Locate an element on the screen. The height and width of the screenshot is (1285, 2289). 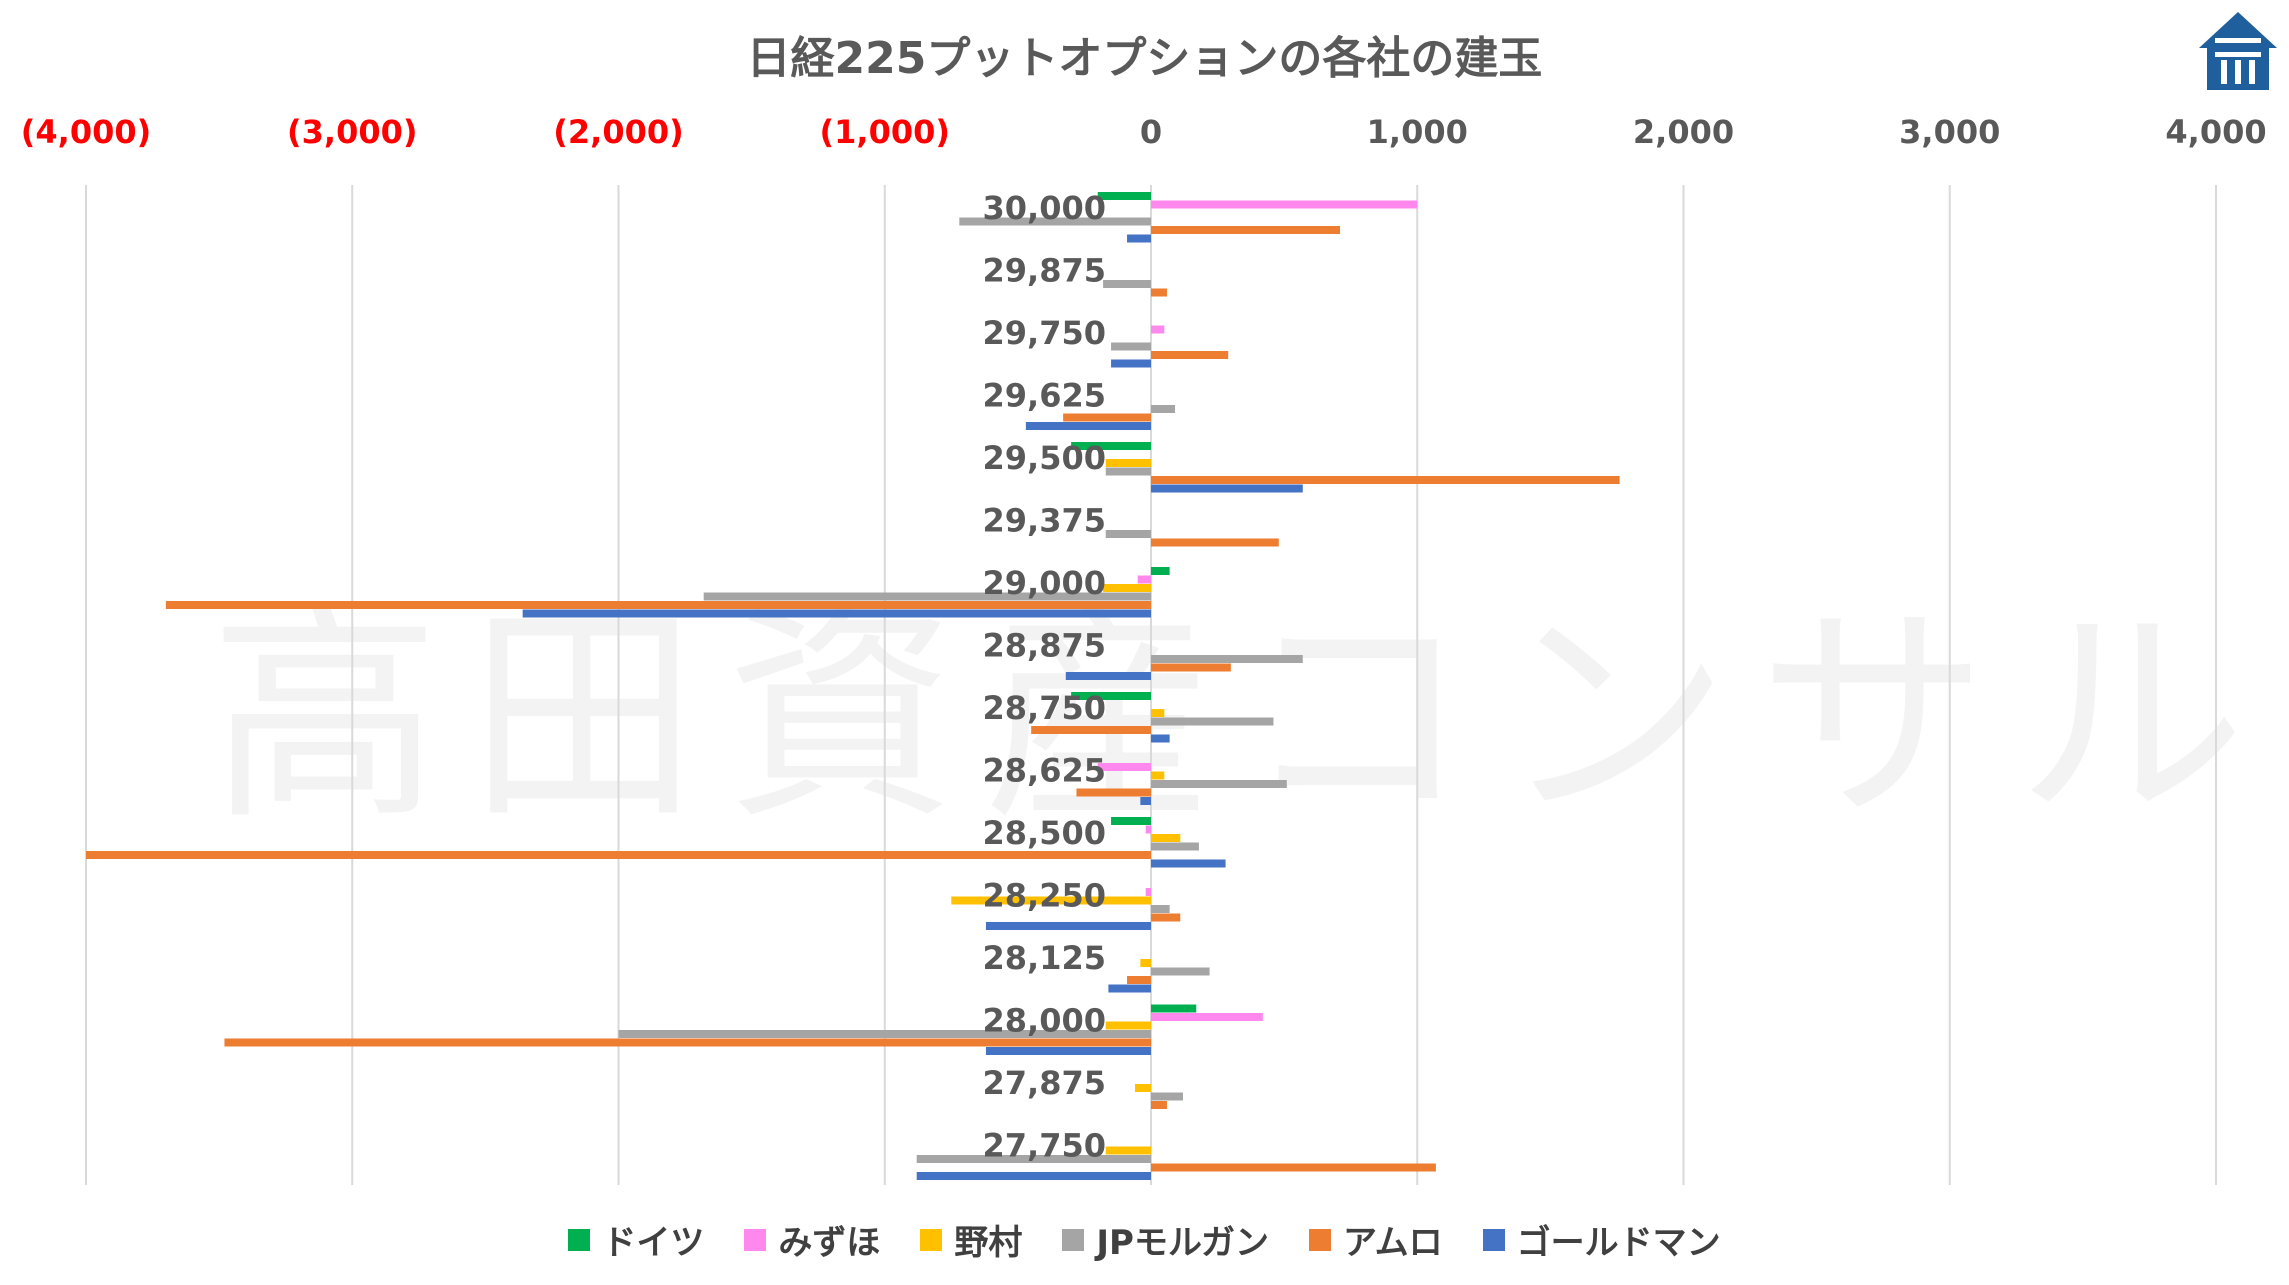
x-tick-label: (2,000) is located at coordinates (618, 132).